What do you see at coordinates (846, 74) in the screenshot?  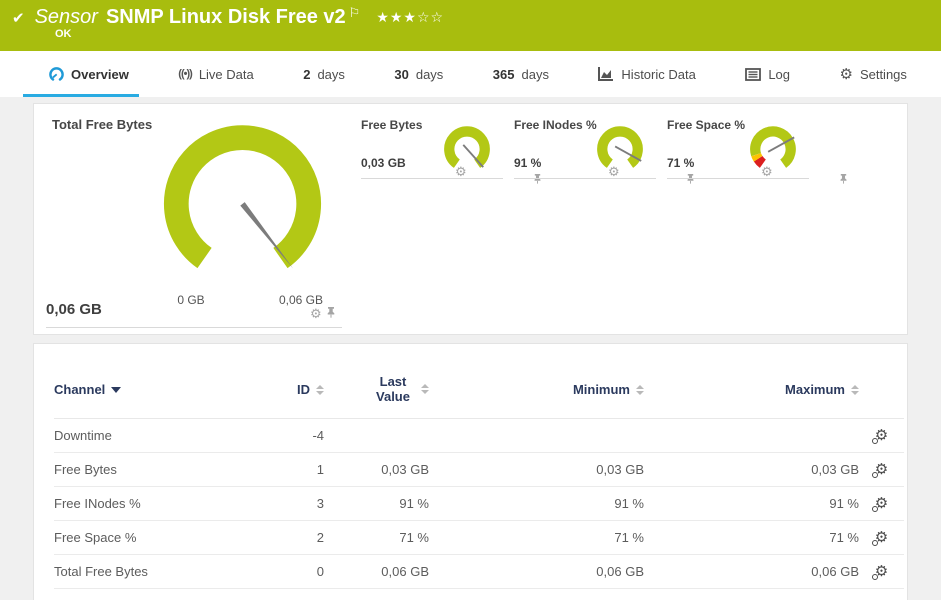 I see `gear-icon: ⚙` at bounding box center [846, 74].